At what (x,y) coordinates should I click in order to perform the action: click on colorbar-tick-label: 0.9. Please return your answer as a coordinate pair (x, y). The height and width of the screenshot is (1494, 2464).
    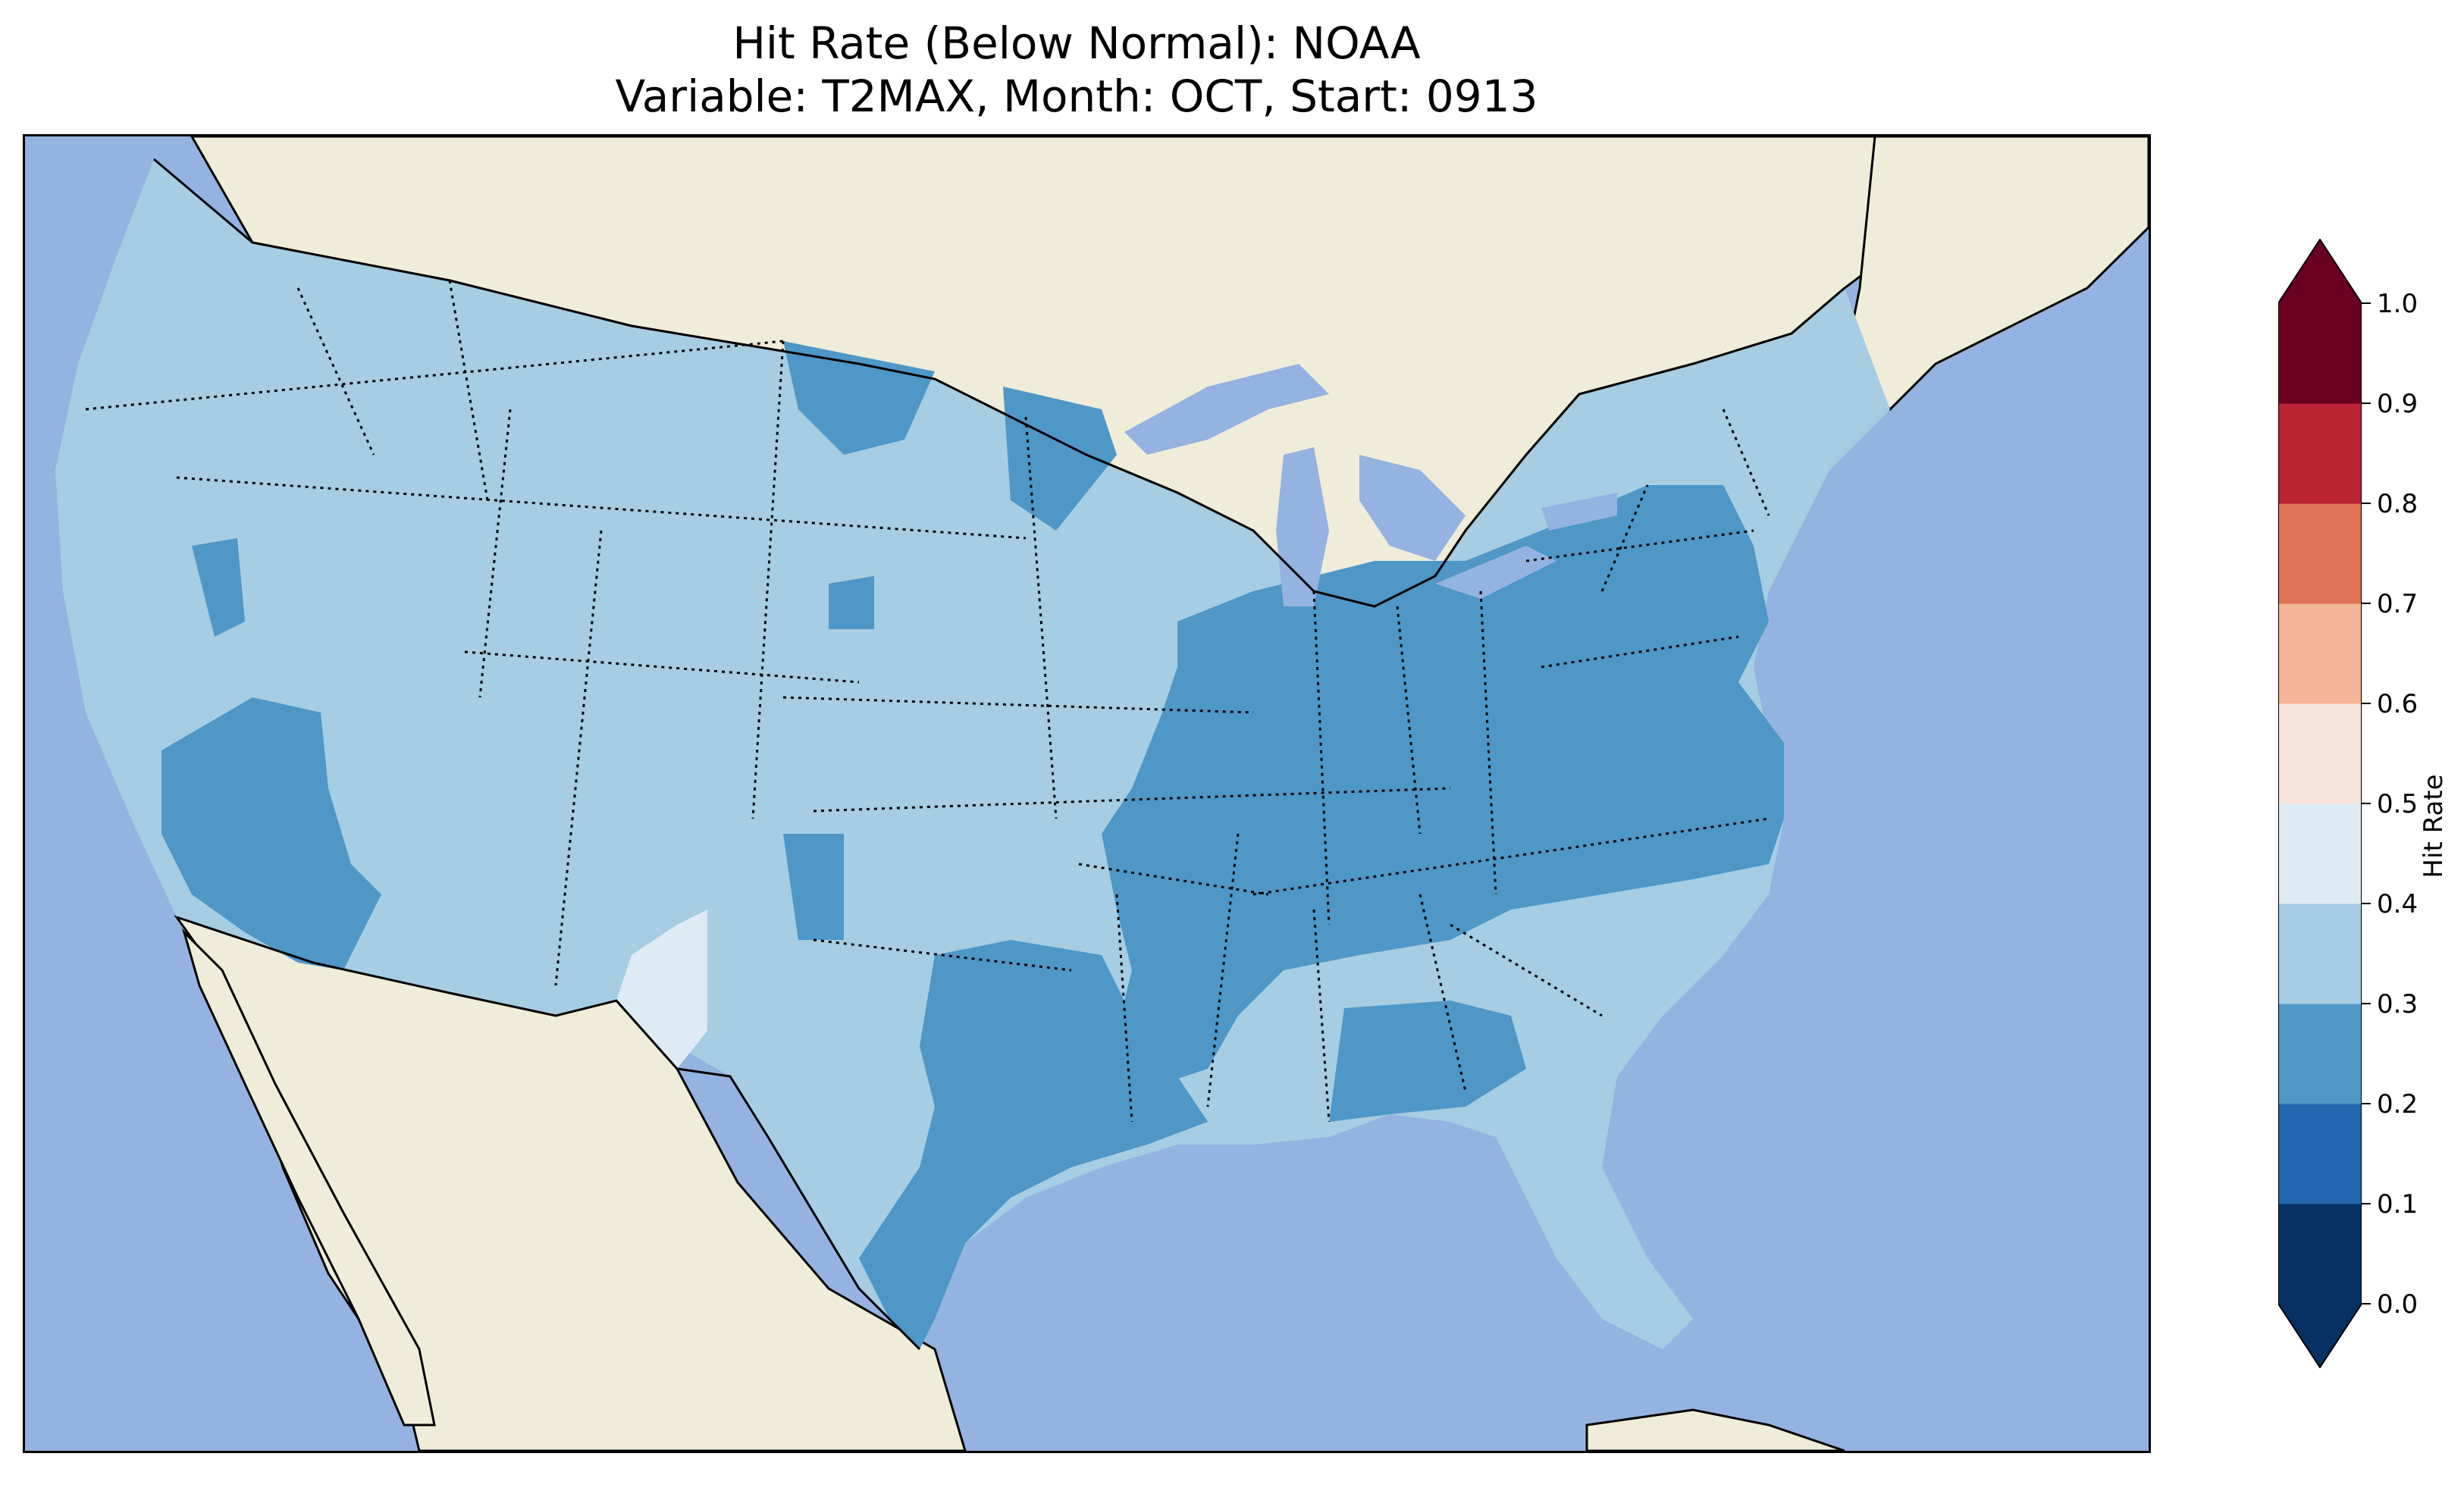
    Looking at the image, I should click on (2397, 404).